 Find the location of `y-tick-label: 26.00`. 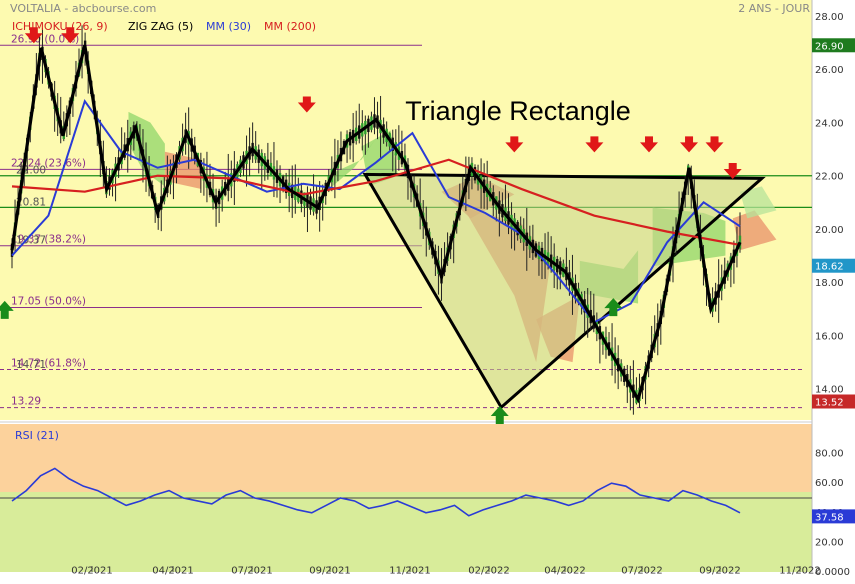

y-tick-label: 26.00 is located at coordinates (829, 70).